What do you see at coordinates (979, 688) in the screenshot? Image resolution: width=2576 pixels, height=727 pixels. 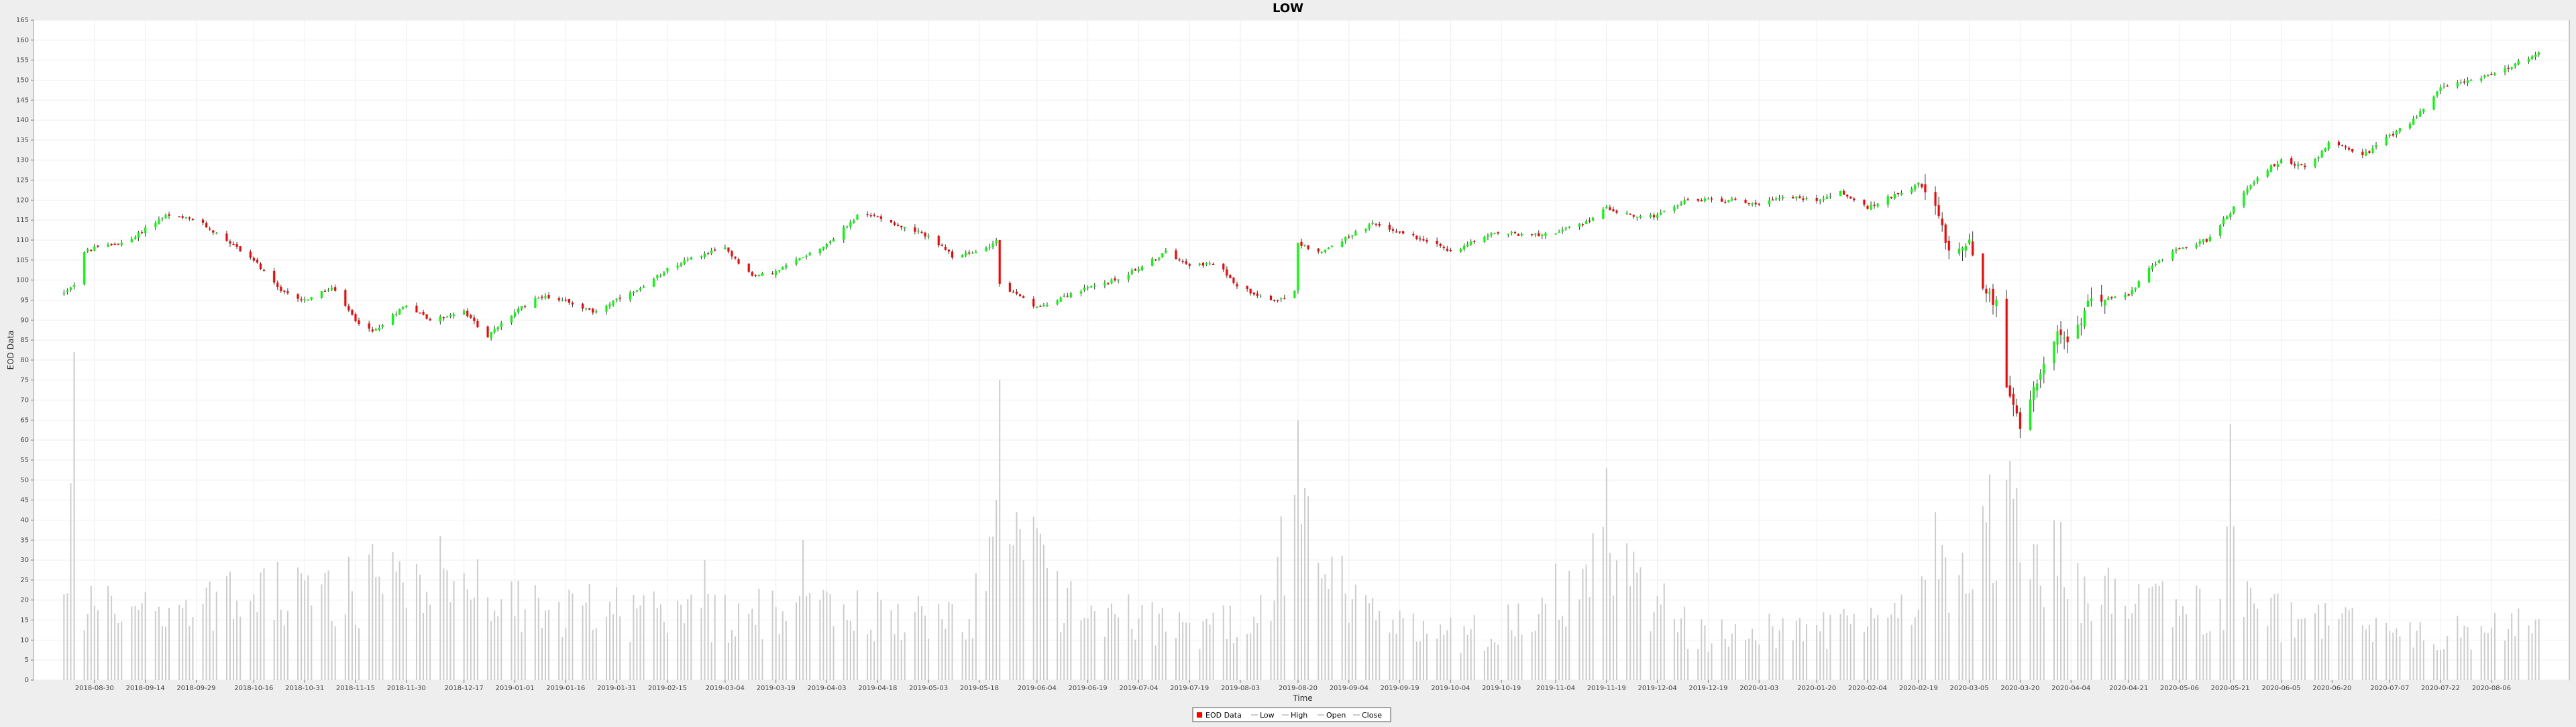 I see `x-tick-label: 2019-05-18` at bounding box center [979, 688].